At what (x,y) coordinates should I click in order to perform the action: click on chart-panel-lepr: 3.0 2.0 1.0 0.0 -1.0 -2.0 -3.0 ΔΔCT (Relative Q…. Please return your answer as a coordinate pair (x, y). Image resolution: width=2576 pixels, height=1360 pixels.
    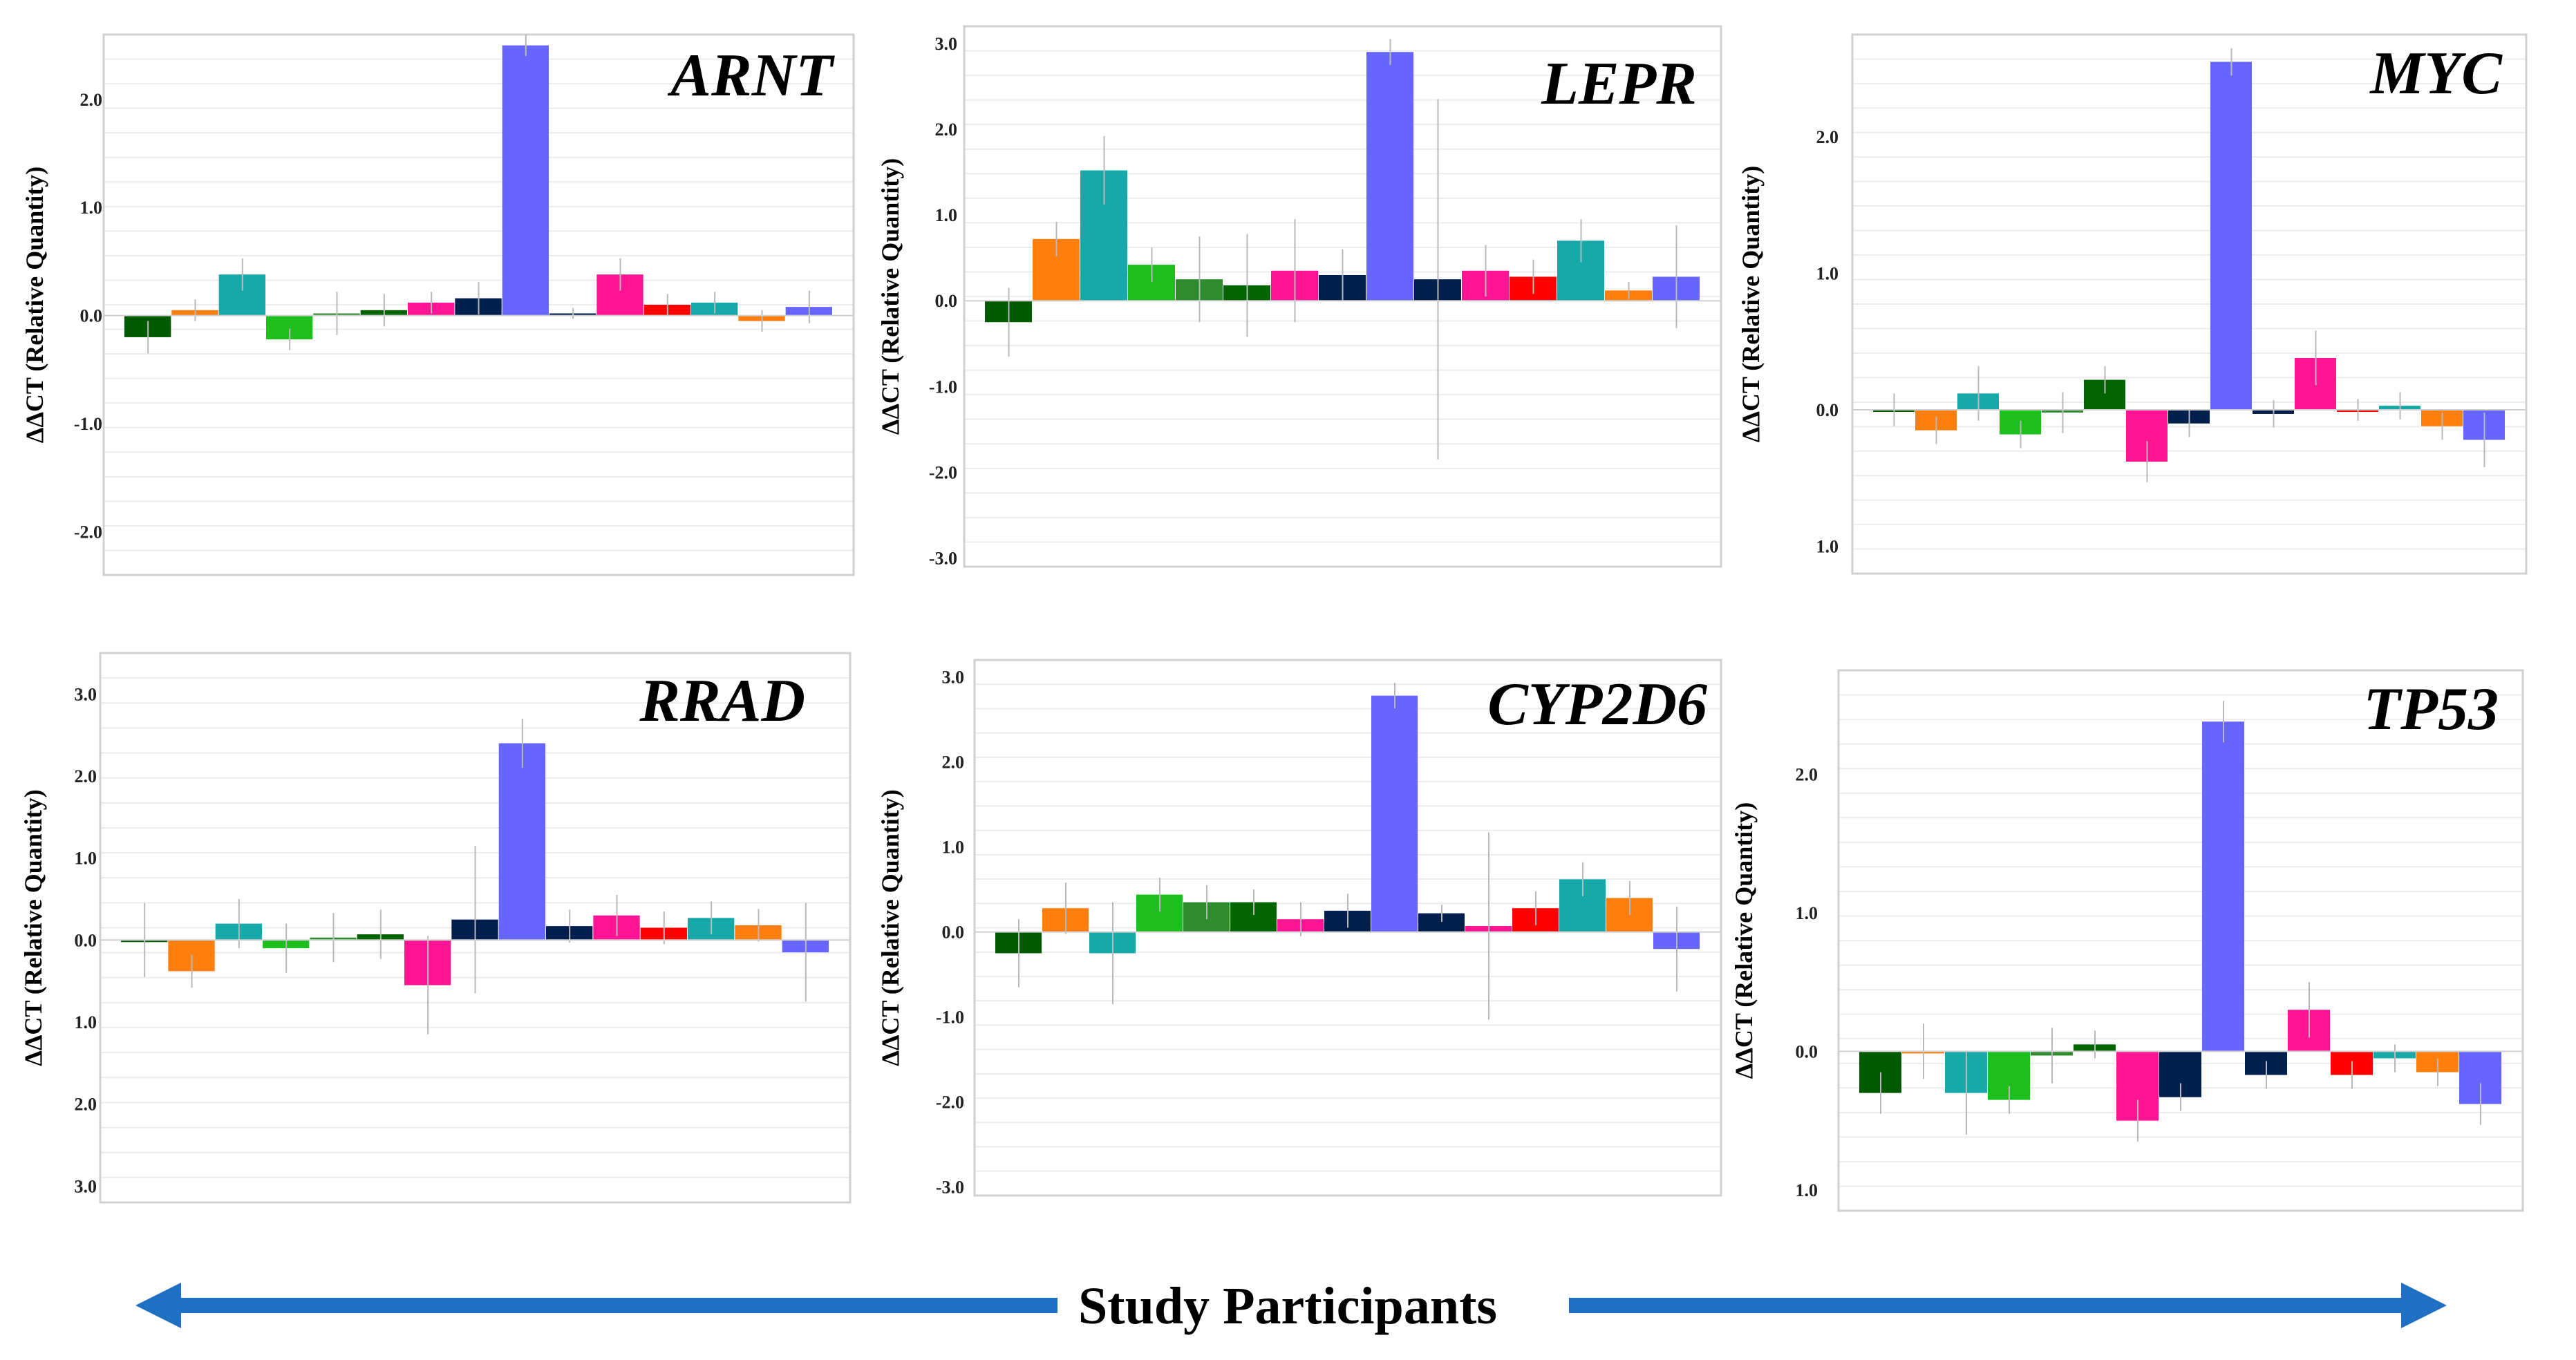
    Looking at the image, I should click on (1299, 297).